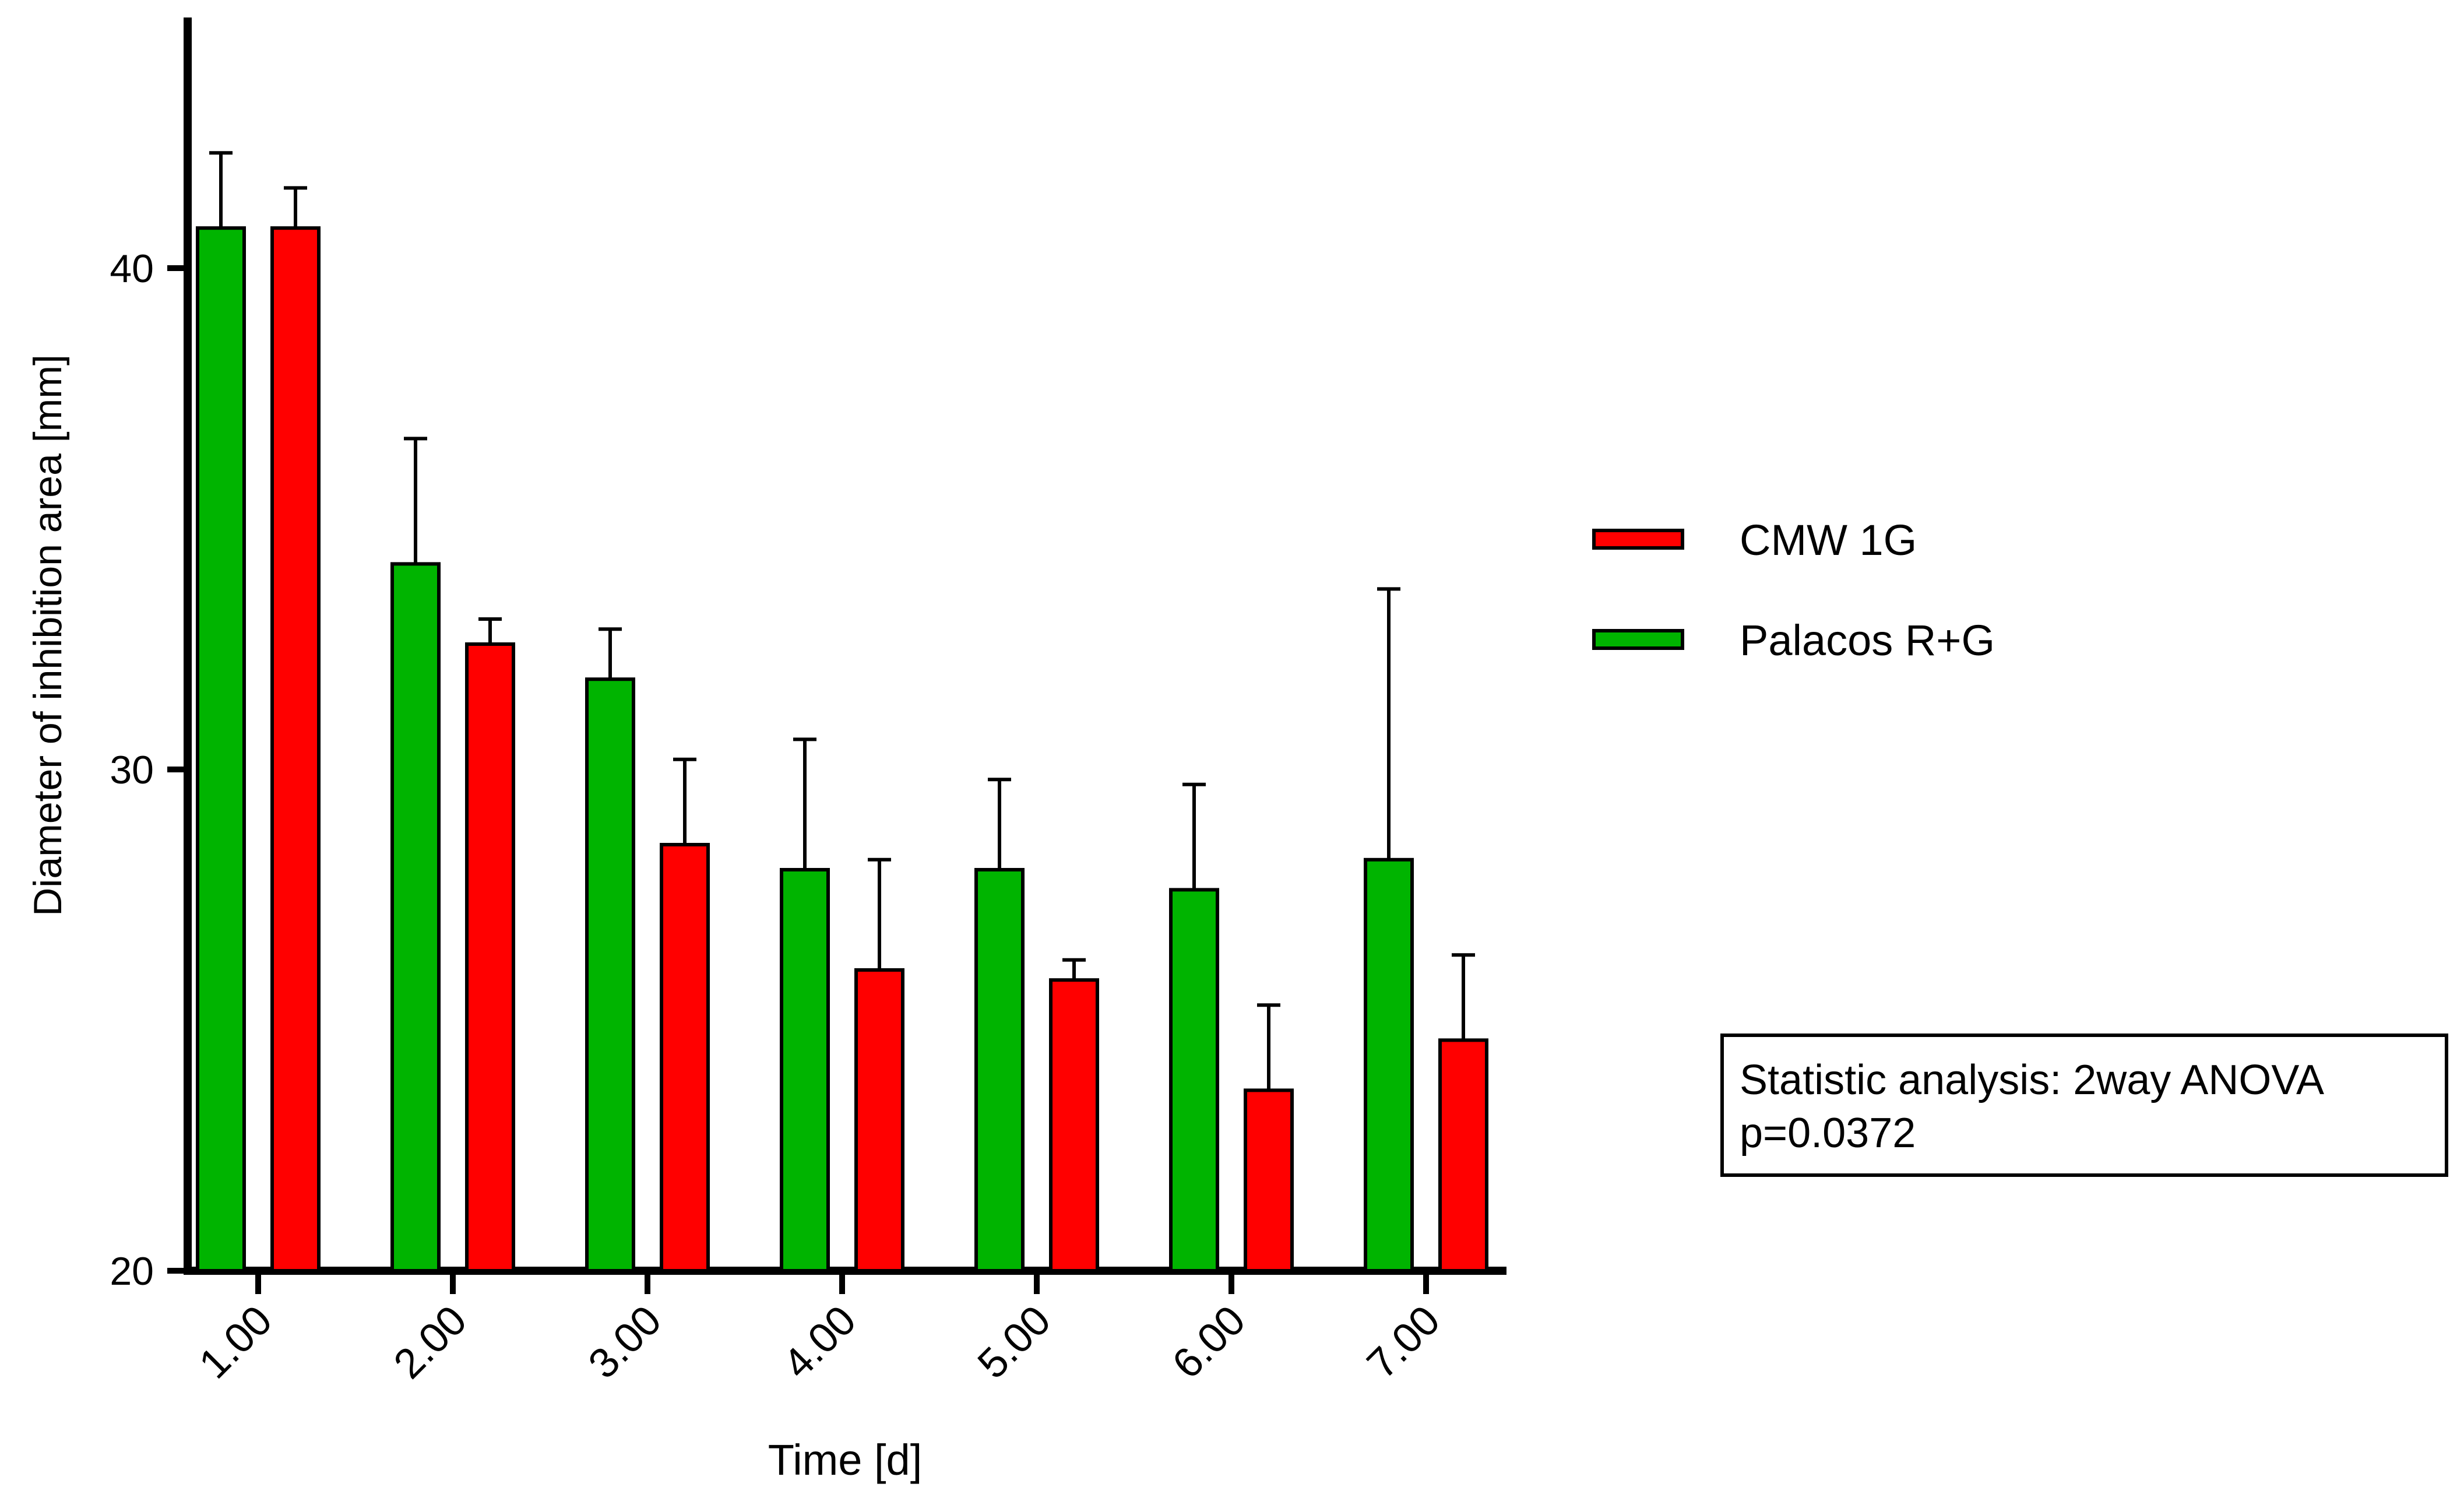  I want to click on annotation-line-pvalue: p=0.0372, so click(1828, 1133).